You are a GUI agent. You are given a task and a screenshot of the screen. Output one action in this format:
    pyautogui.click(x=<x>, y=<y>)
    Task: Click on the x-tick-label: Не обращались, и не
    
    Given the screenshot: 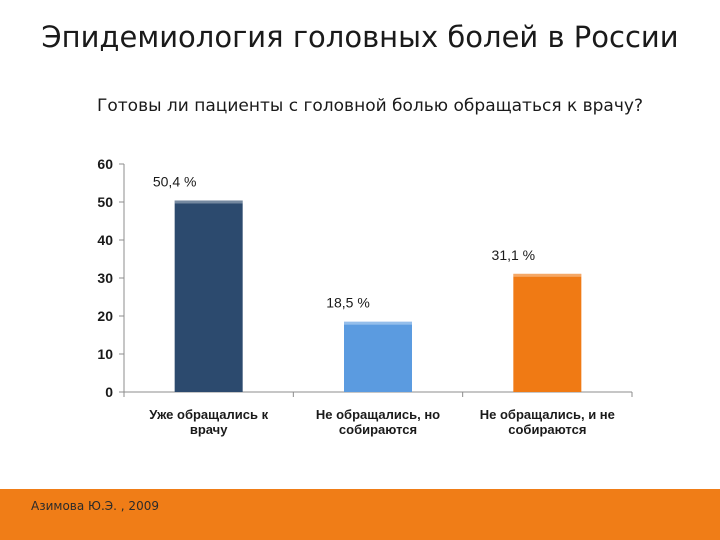 What is the action you would take?
    pyautogui.click(x=547, y=414)
    